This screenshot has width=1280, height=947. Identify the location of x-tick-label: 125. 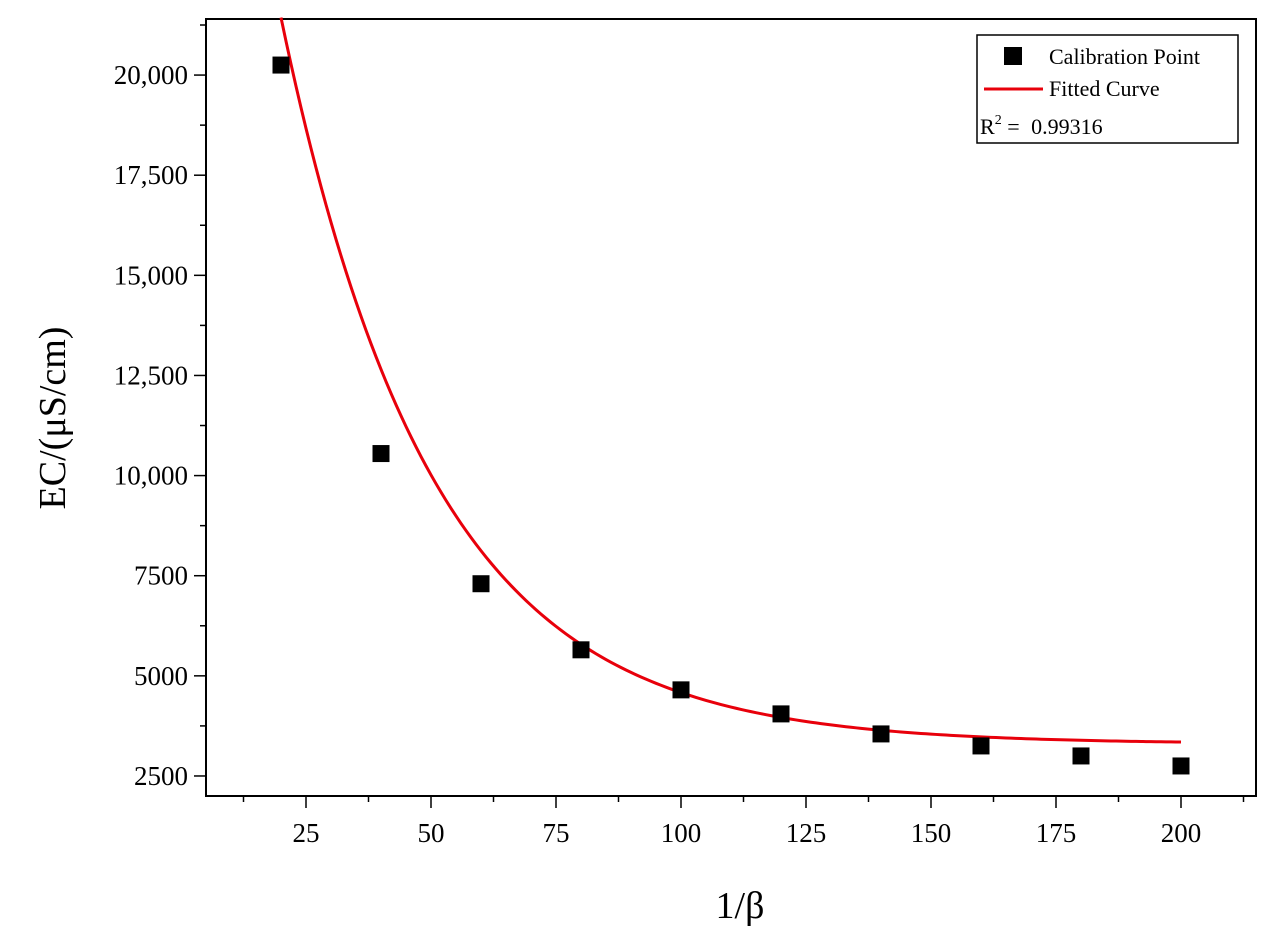
(806, 833).